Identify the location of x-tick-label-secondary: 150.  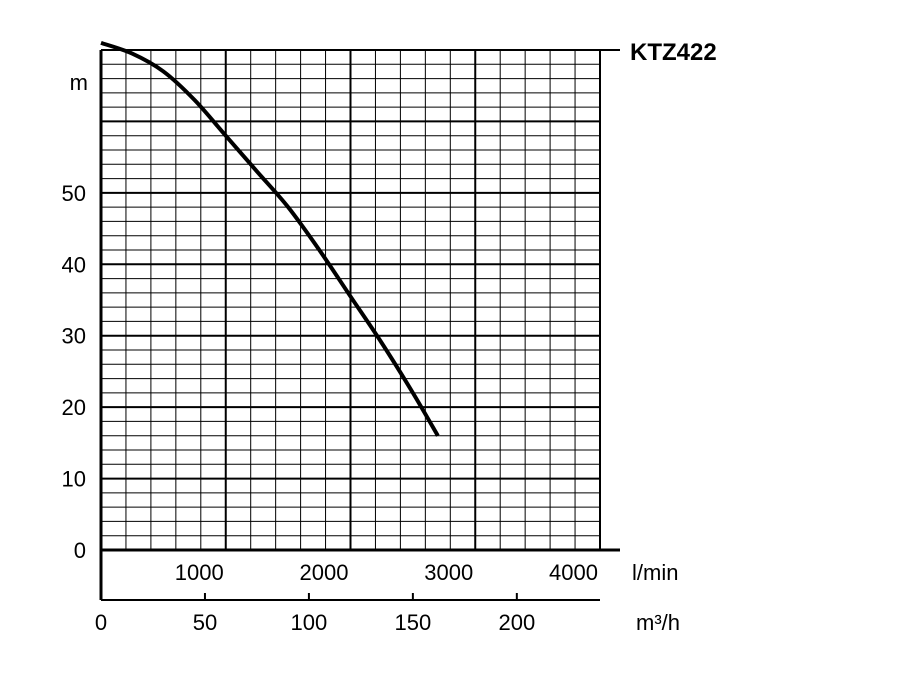
(413, 622).